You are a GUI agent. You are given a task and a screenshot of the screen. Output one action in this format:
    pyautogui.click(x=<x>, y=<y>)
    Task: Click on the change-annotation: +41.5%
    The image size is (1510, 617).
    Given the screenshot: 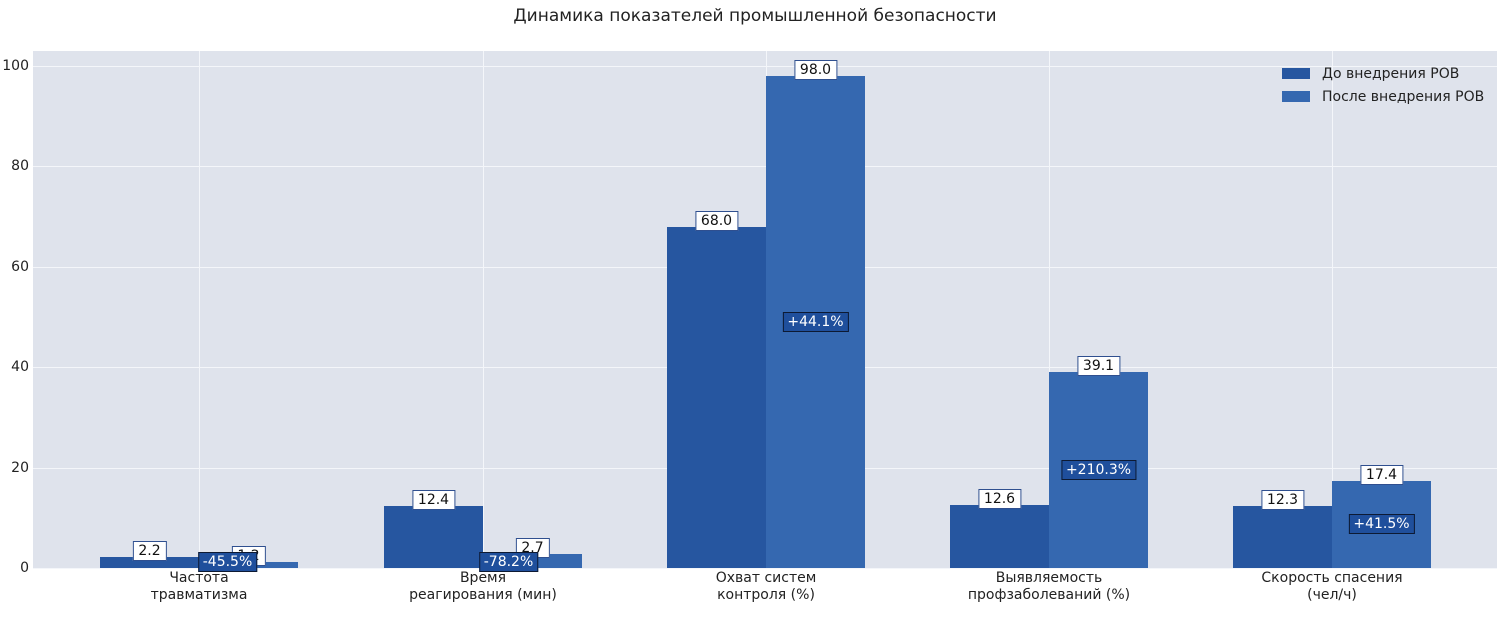 What is the action you would take?
    pyautogui.click(x=1381, y=524)
    